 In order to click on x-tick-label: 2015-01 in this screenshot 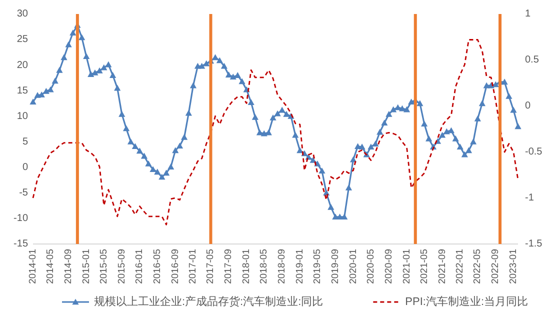, I will do `click(86, 266)`.